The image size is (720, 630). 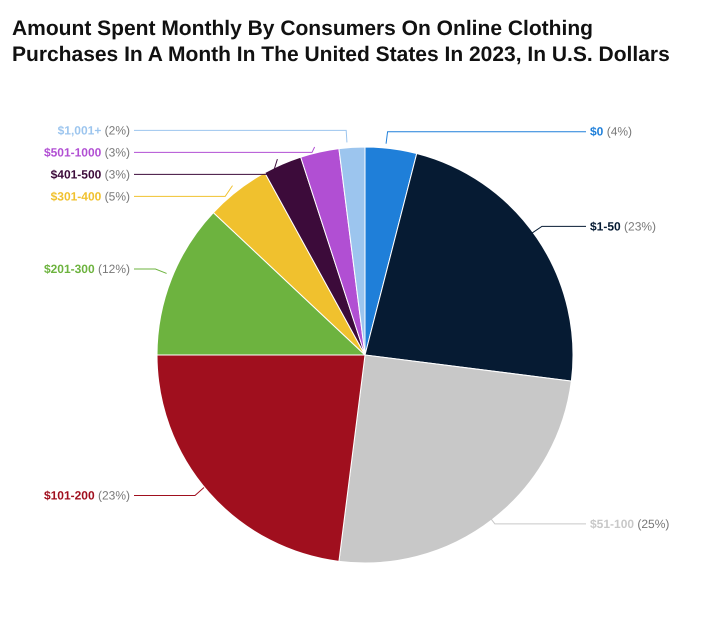 What do you see at coordinates (606, 226) in the screenshot?
I see `slice-label: $1-50` at bounding box center [606, 226].